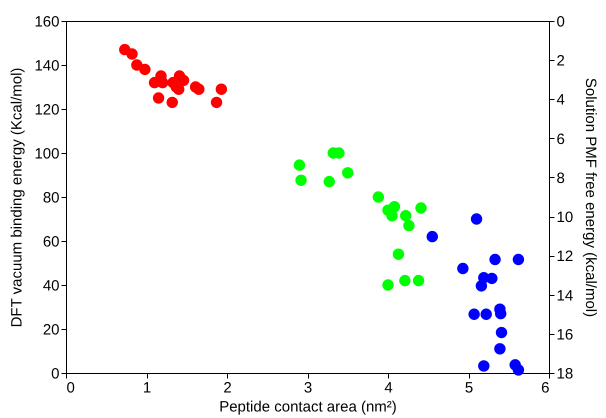 Image resolution: width=606 pixels, height=418 pixels. I want to click on y-tick-label: 0, so click(55, 374).